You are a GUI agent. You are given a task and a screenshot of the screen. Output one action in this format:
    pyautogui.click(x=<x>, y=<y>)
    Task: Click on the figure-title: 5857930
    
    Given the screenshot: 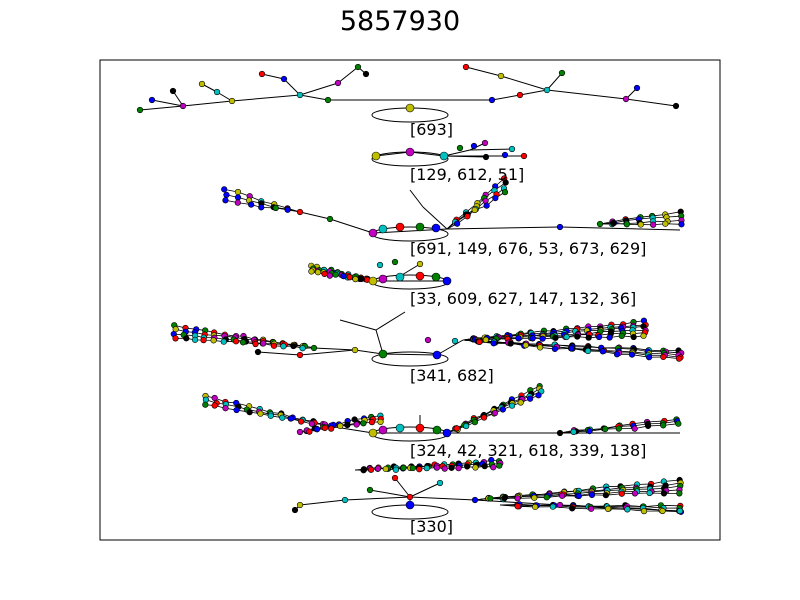 What is the action you would take?
    pyautogui.click(x=400, y=21)
    